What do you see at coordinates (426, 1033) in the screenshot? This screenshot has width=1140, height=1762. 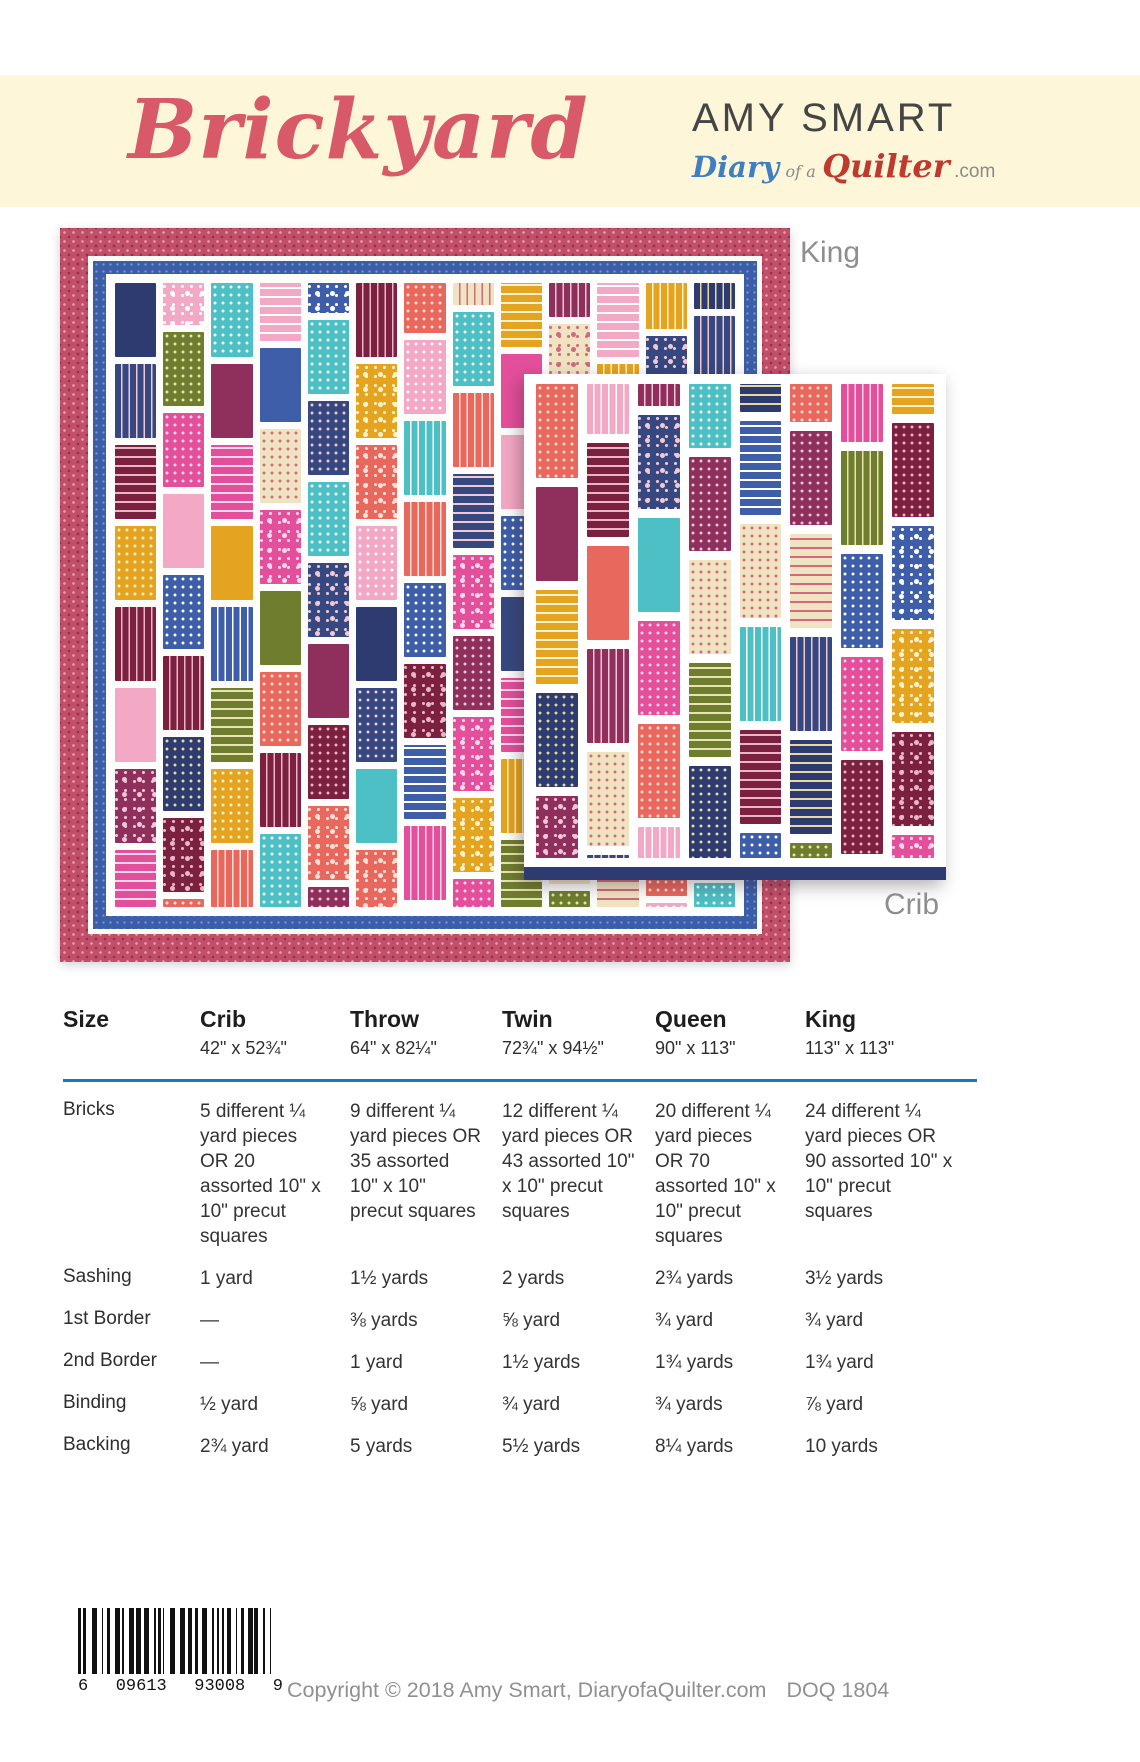 I see `table-column-header: Throw 64" x 82¼"` at bounding box center [426, 1033].